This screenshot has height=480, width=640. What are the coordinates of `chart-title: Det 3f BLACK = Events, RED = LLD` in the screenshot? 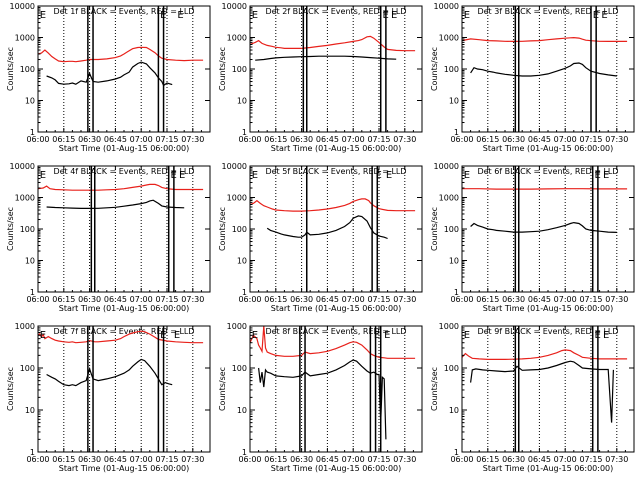 It's located at (547, 11).